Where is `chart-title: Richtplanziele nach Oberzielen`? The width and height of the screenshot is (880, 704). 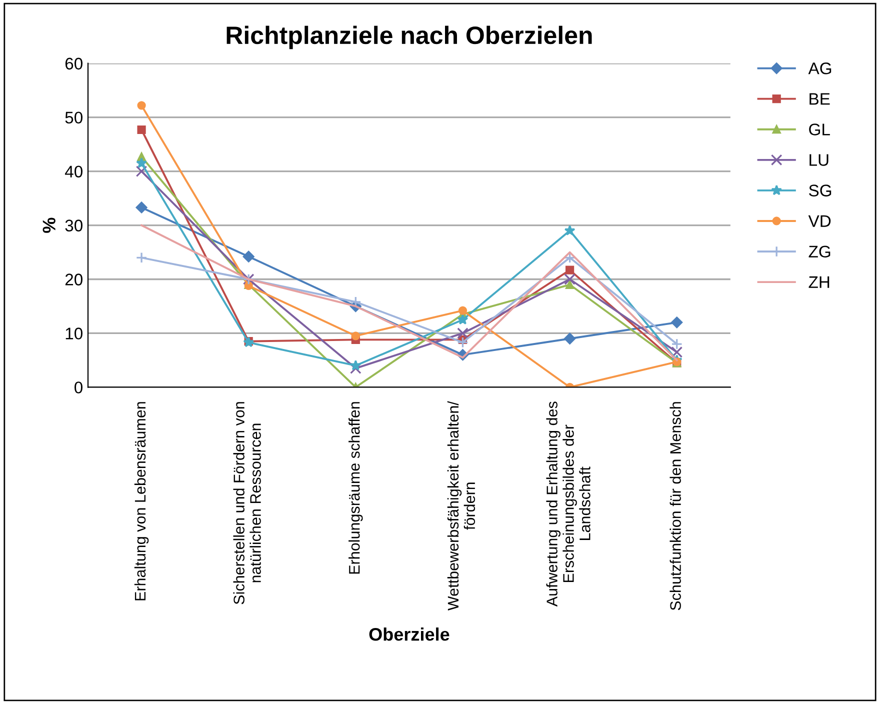
chart-title: Richtplanziele nach Oberzielen is located at coordinates (409, 38).